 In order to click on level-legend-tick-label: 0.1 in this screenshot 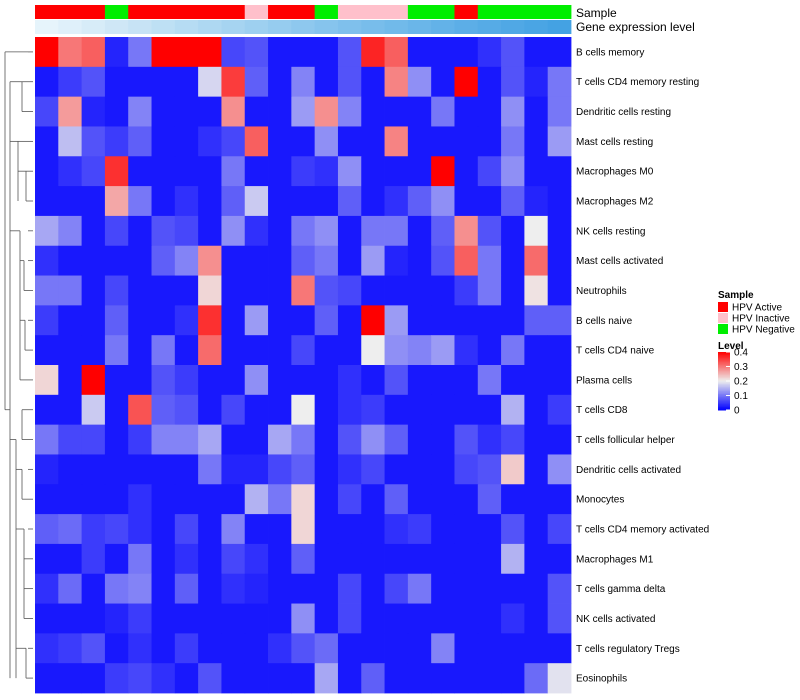, I will do `click(741, 396)`.